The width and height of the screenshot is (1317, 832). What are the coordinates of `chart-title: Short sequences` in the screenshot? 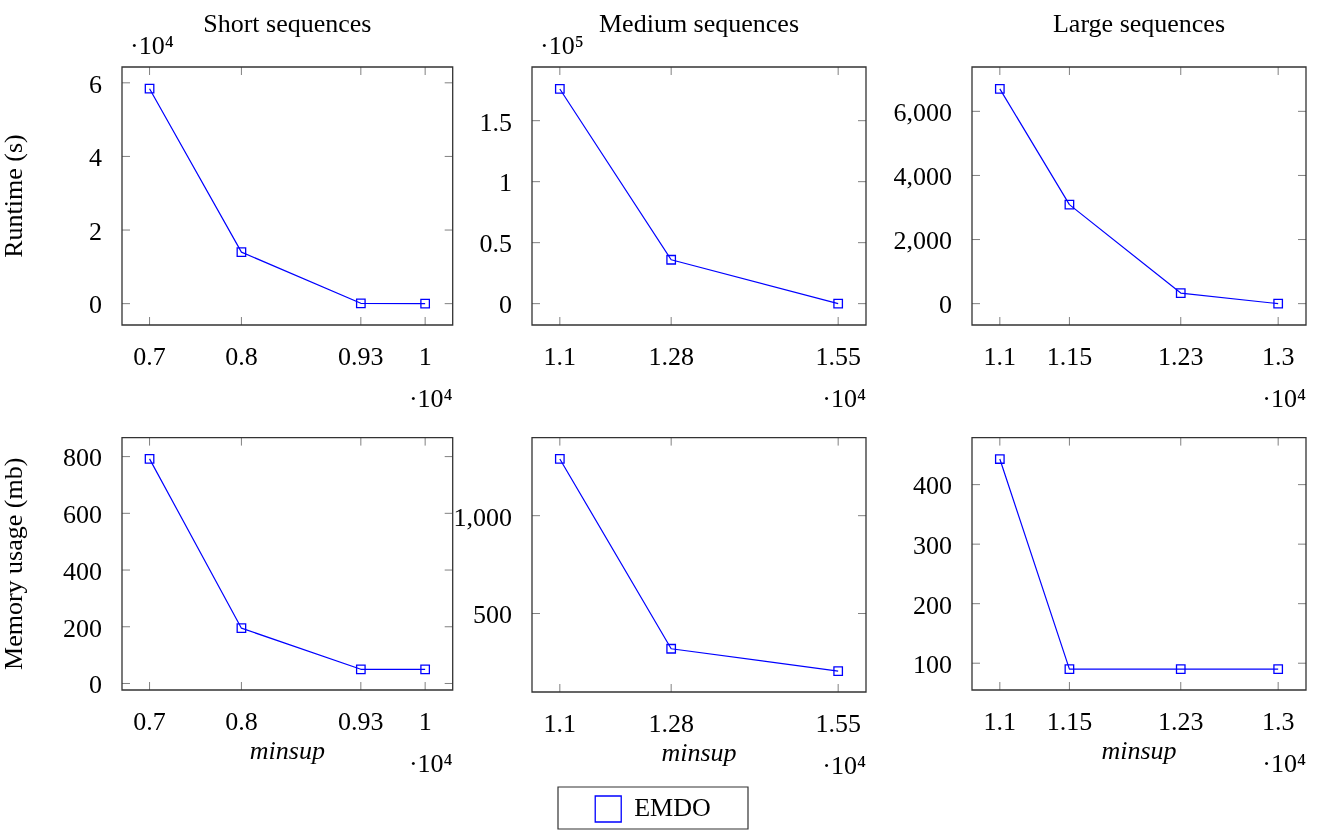 It's located at (287, 23).